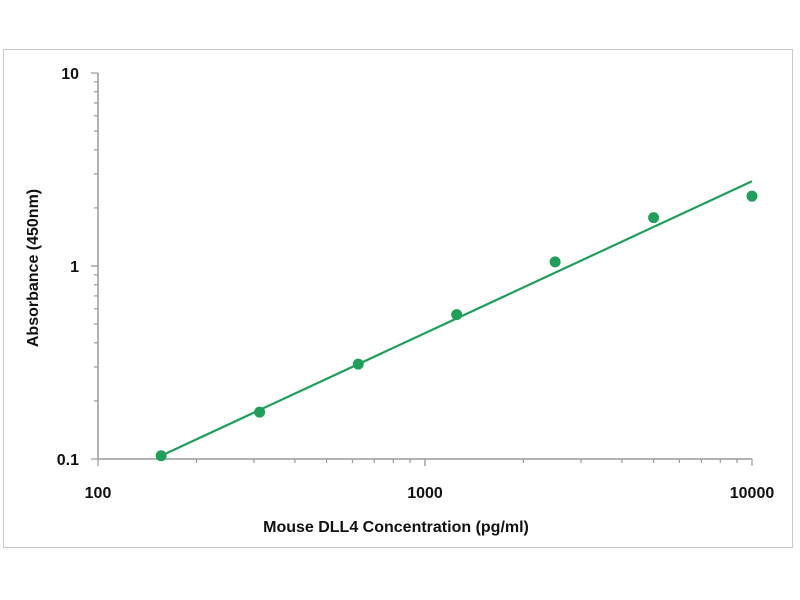 This screenshot has height=600, width=800. What do you see at coordinates (68, 460) in the screenshot?
I see `y-tick-label-0.1: 0.1` at bounding box center [68, 460].